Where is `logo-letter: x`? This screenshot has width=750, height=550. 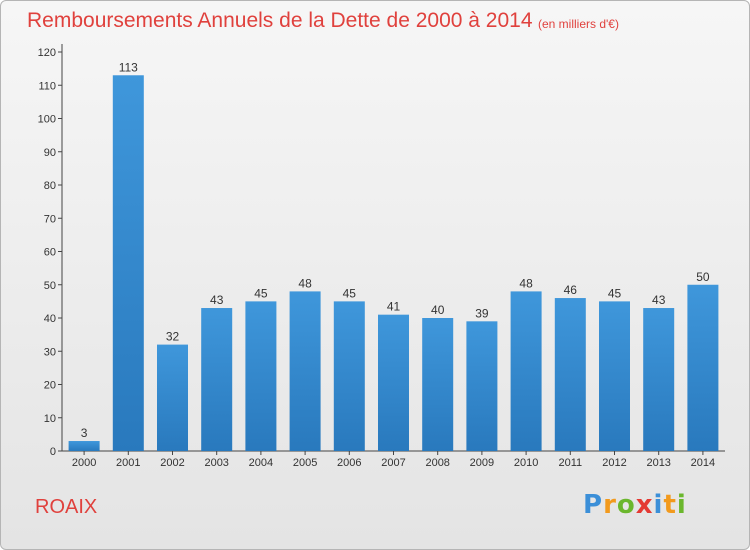
logo-letter: x is located at coordinates (644, 505).